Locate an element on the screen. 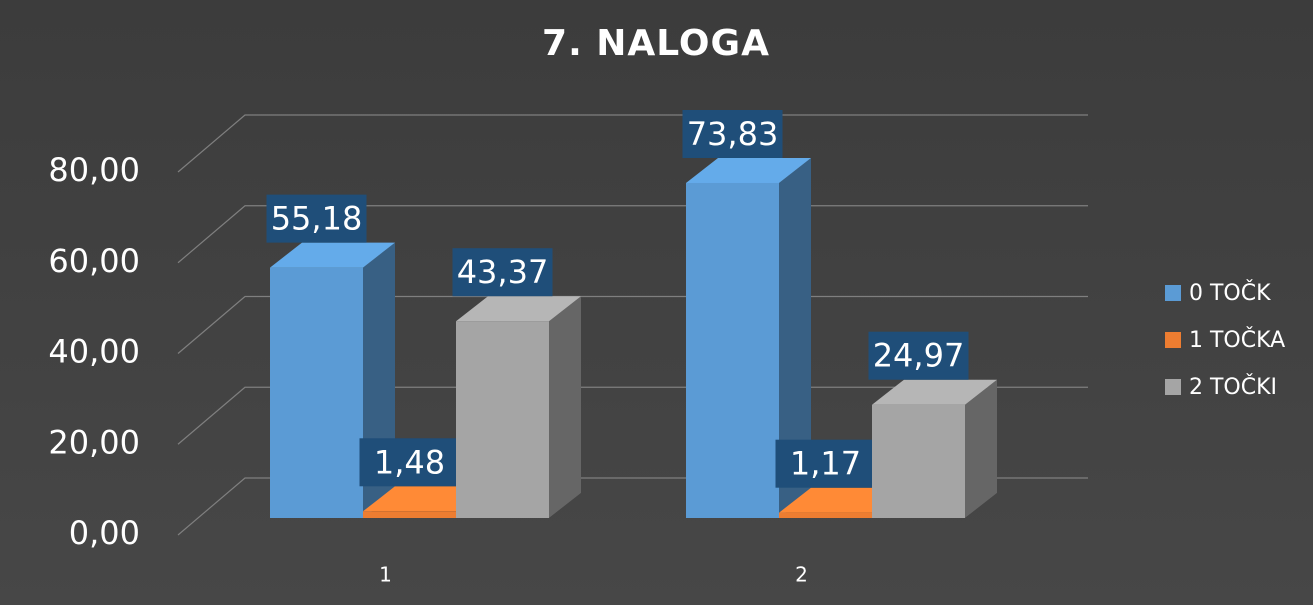 The width and height of the screenshot is (1313, 605). chart-title: 7. NALOGA is located at coordinates (656, 43).